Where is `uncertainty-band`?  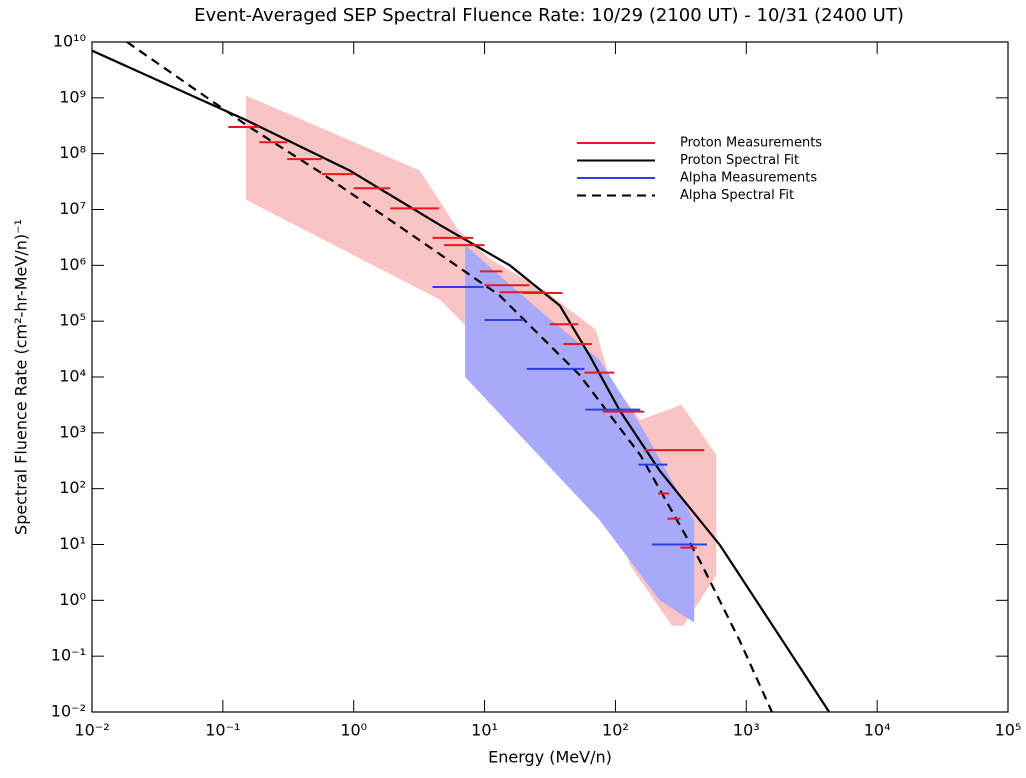 uncertainty-band is located at coordinates (580, 434).